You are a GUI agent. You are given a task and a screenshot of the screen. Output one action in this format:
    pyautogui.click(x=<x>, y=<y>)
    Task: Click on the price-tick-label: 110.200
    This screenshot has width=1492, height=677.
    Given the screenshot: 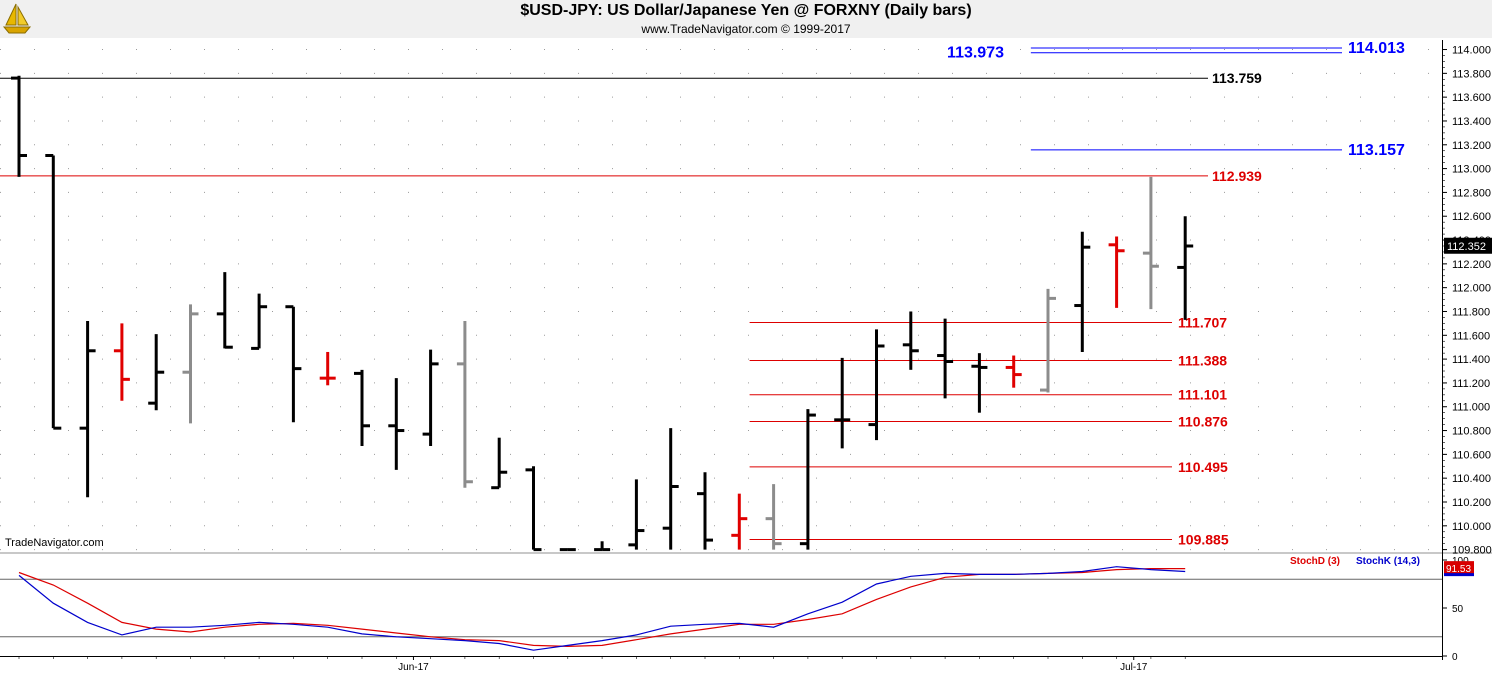 What is the action you would take?
    pyautogui.click(x=1471, y=503)
    